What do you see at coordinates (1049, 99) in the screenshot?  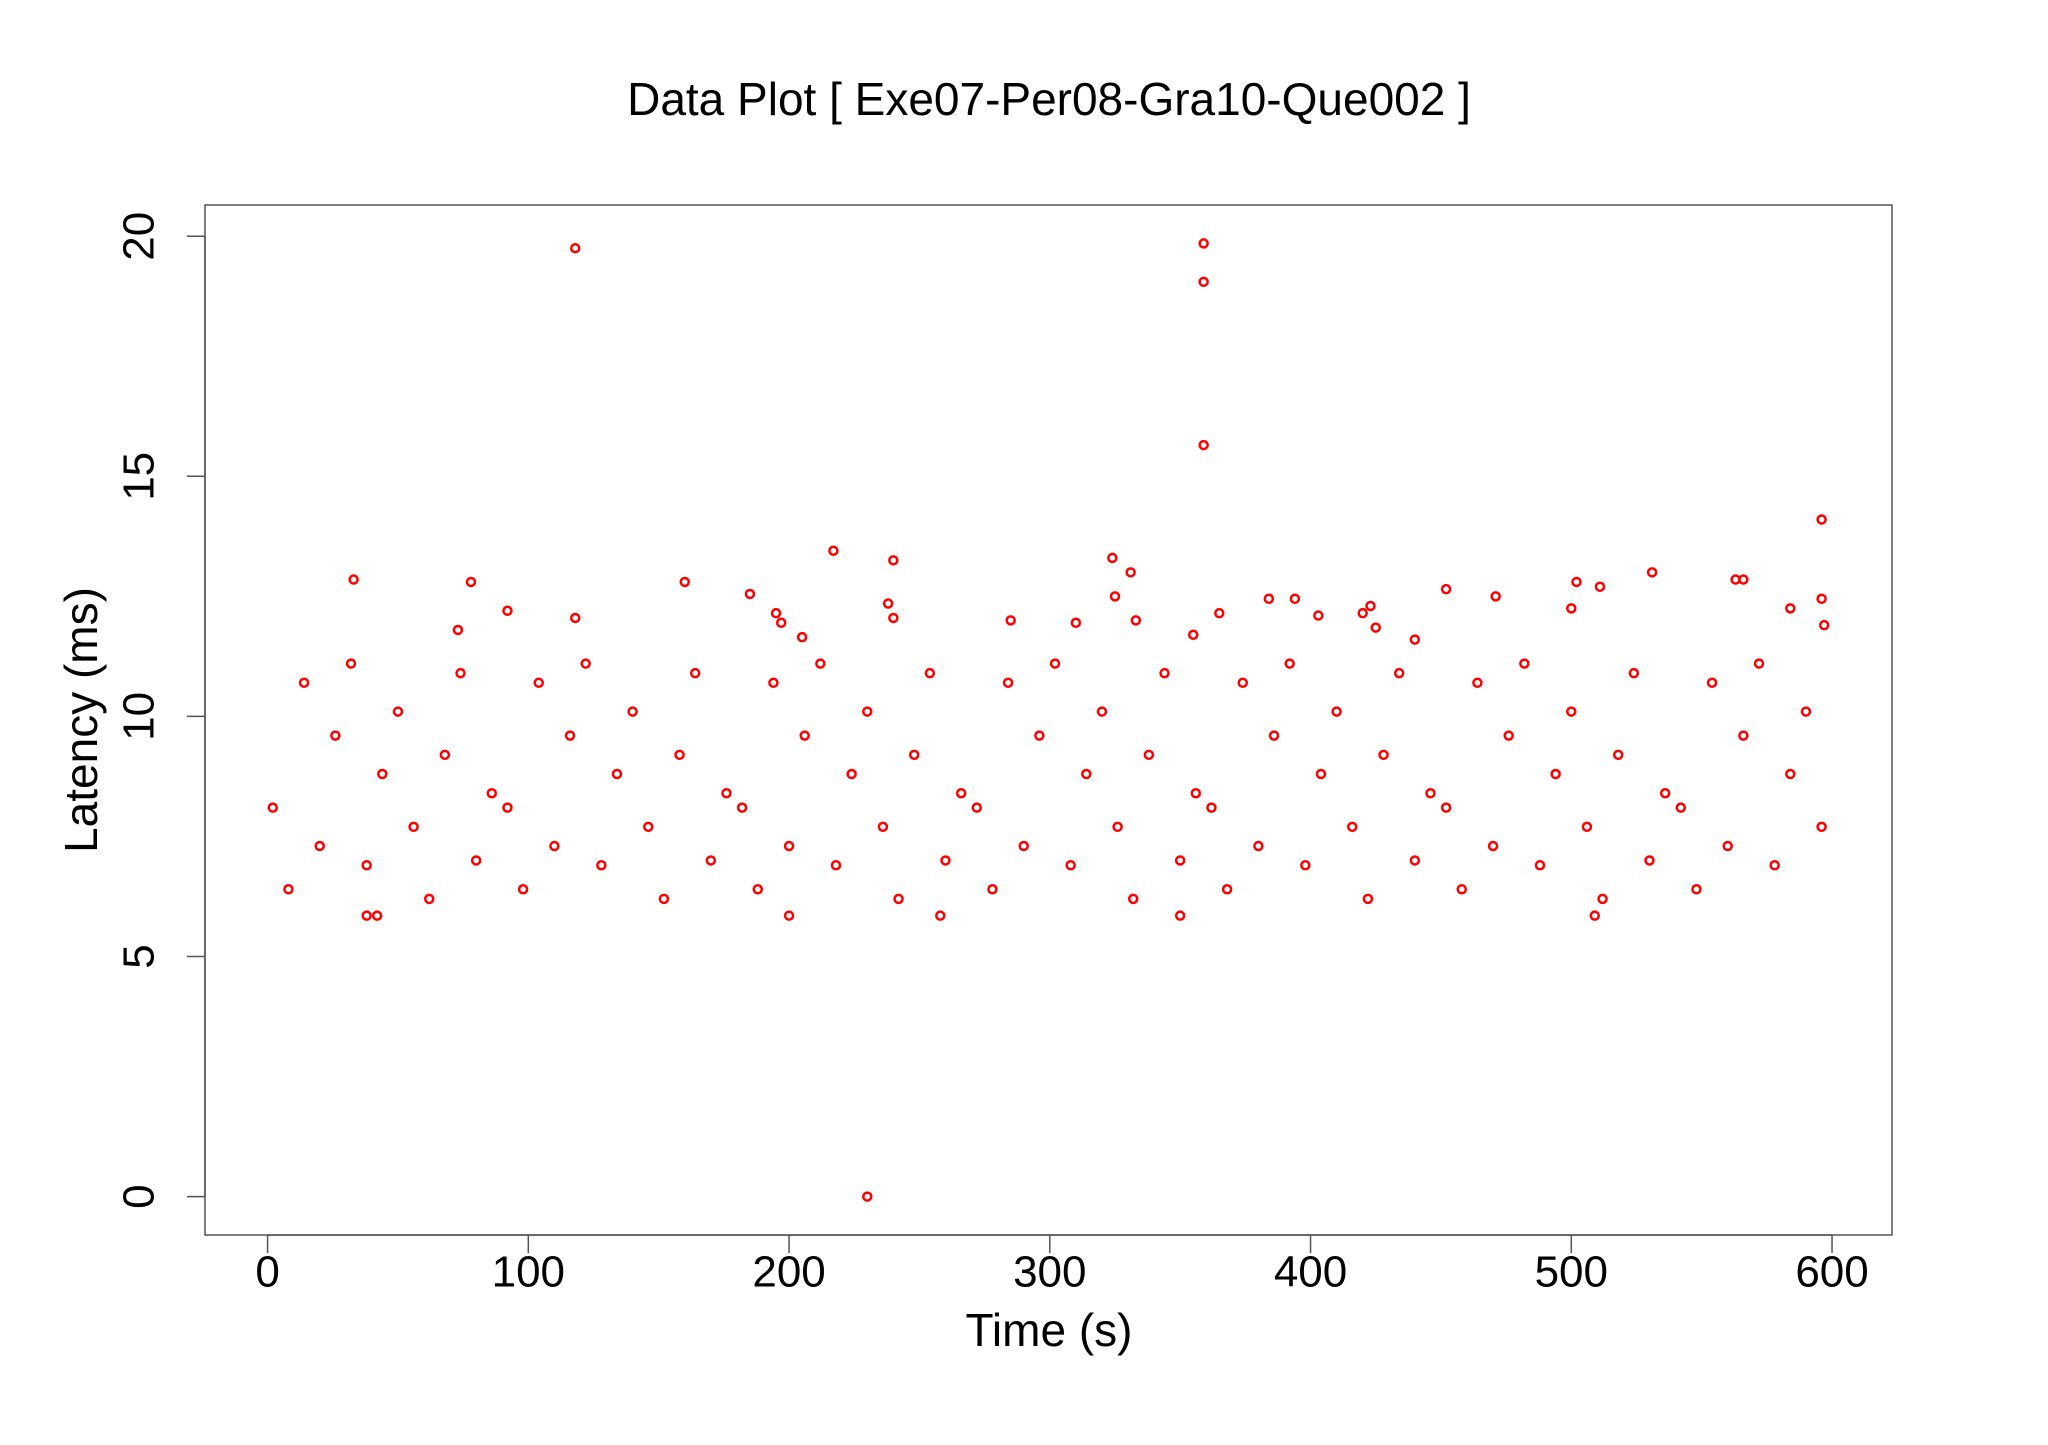 I see `chart-title: Data Plot [ Exe07-Per08-Gra10-Que002 ]` at bounding box center [1049, 99].